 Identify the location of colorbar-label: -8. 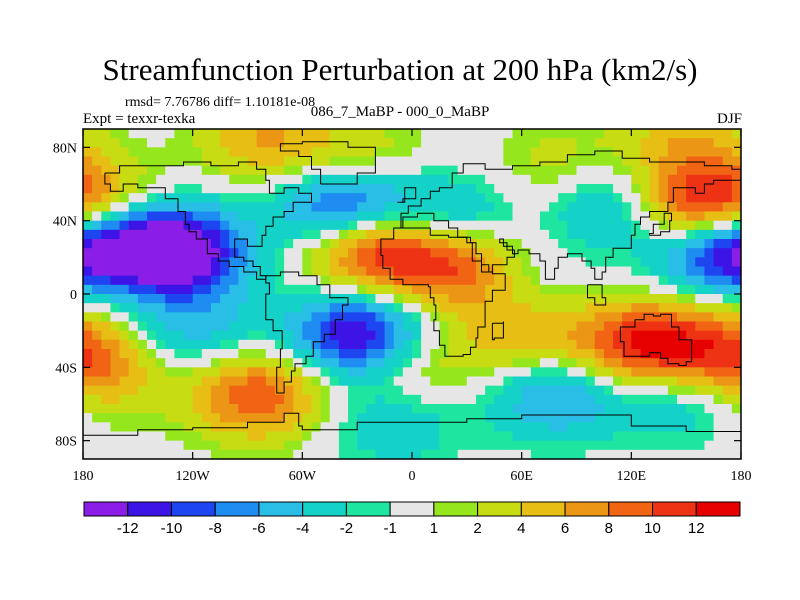
(215, 528).